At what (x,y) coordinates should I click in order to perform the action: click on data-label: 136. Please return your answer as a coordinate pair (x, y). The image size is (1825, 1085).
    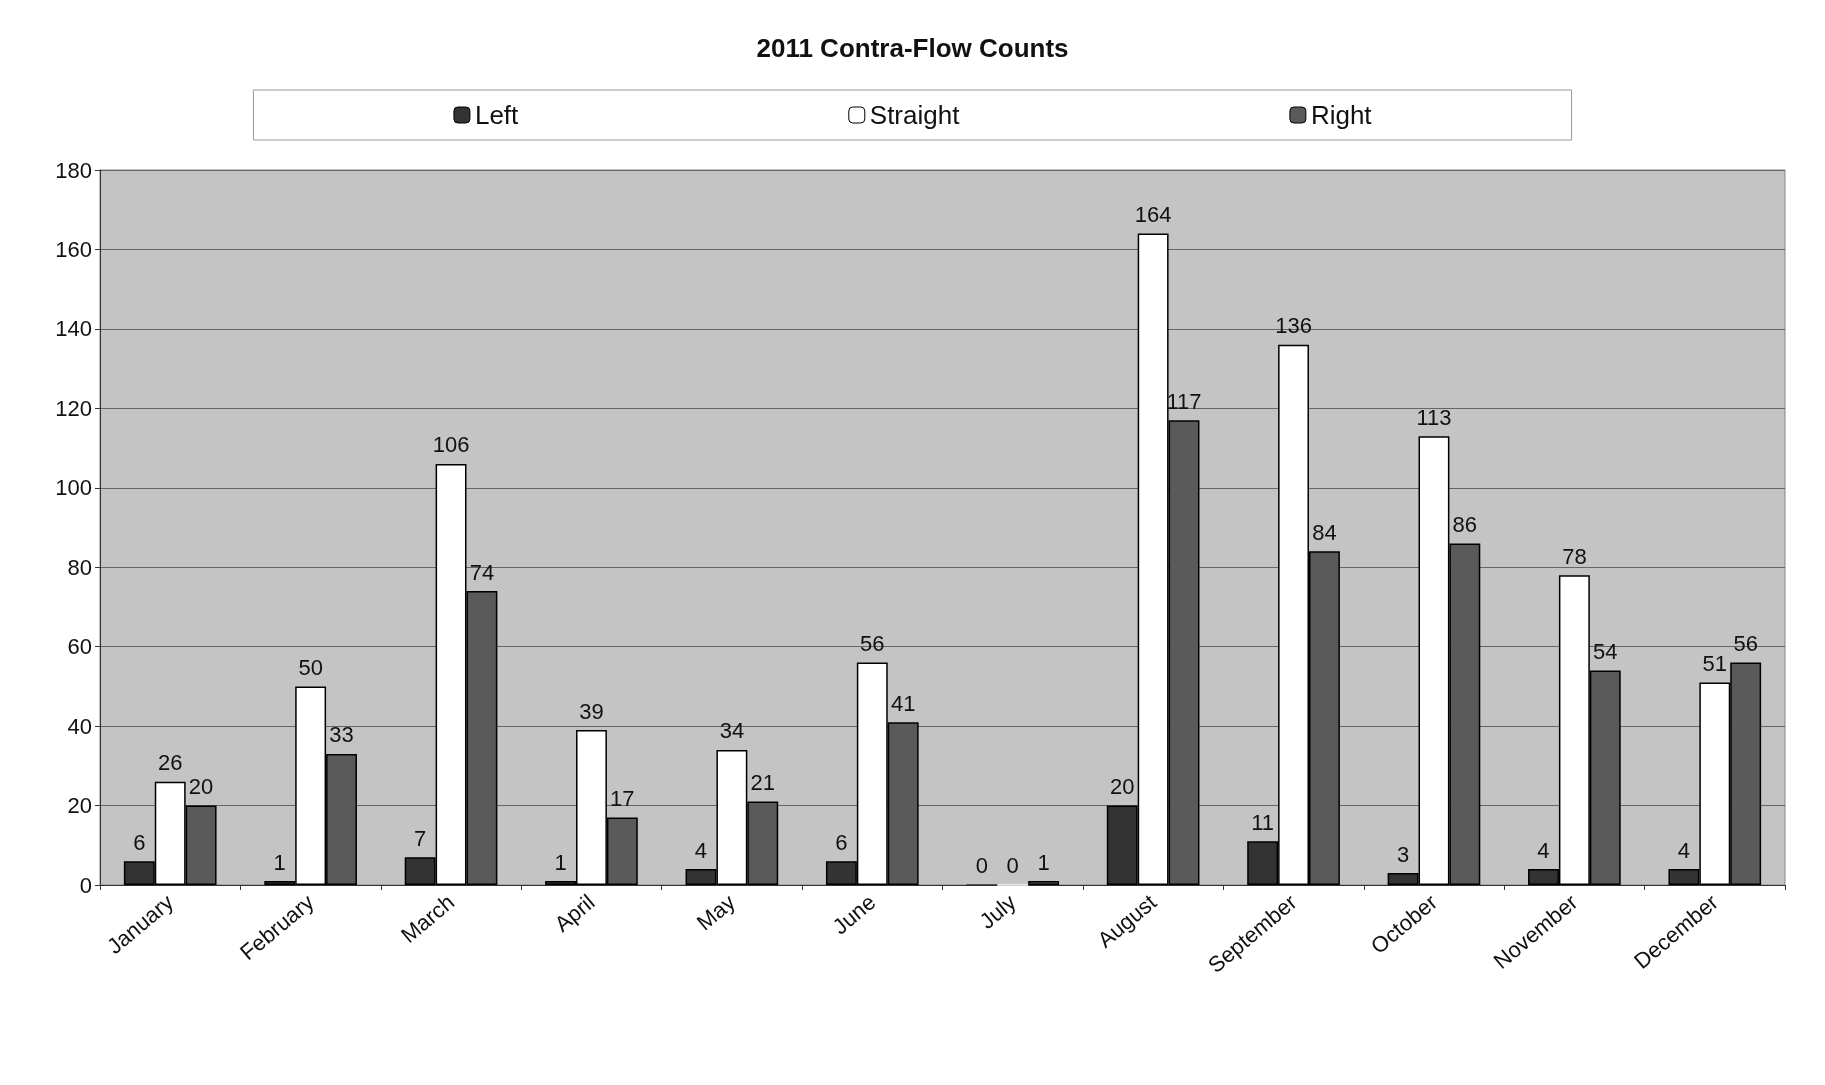
    Looking at the image, I should click on (1293, 326).